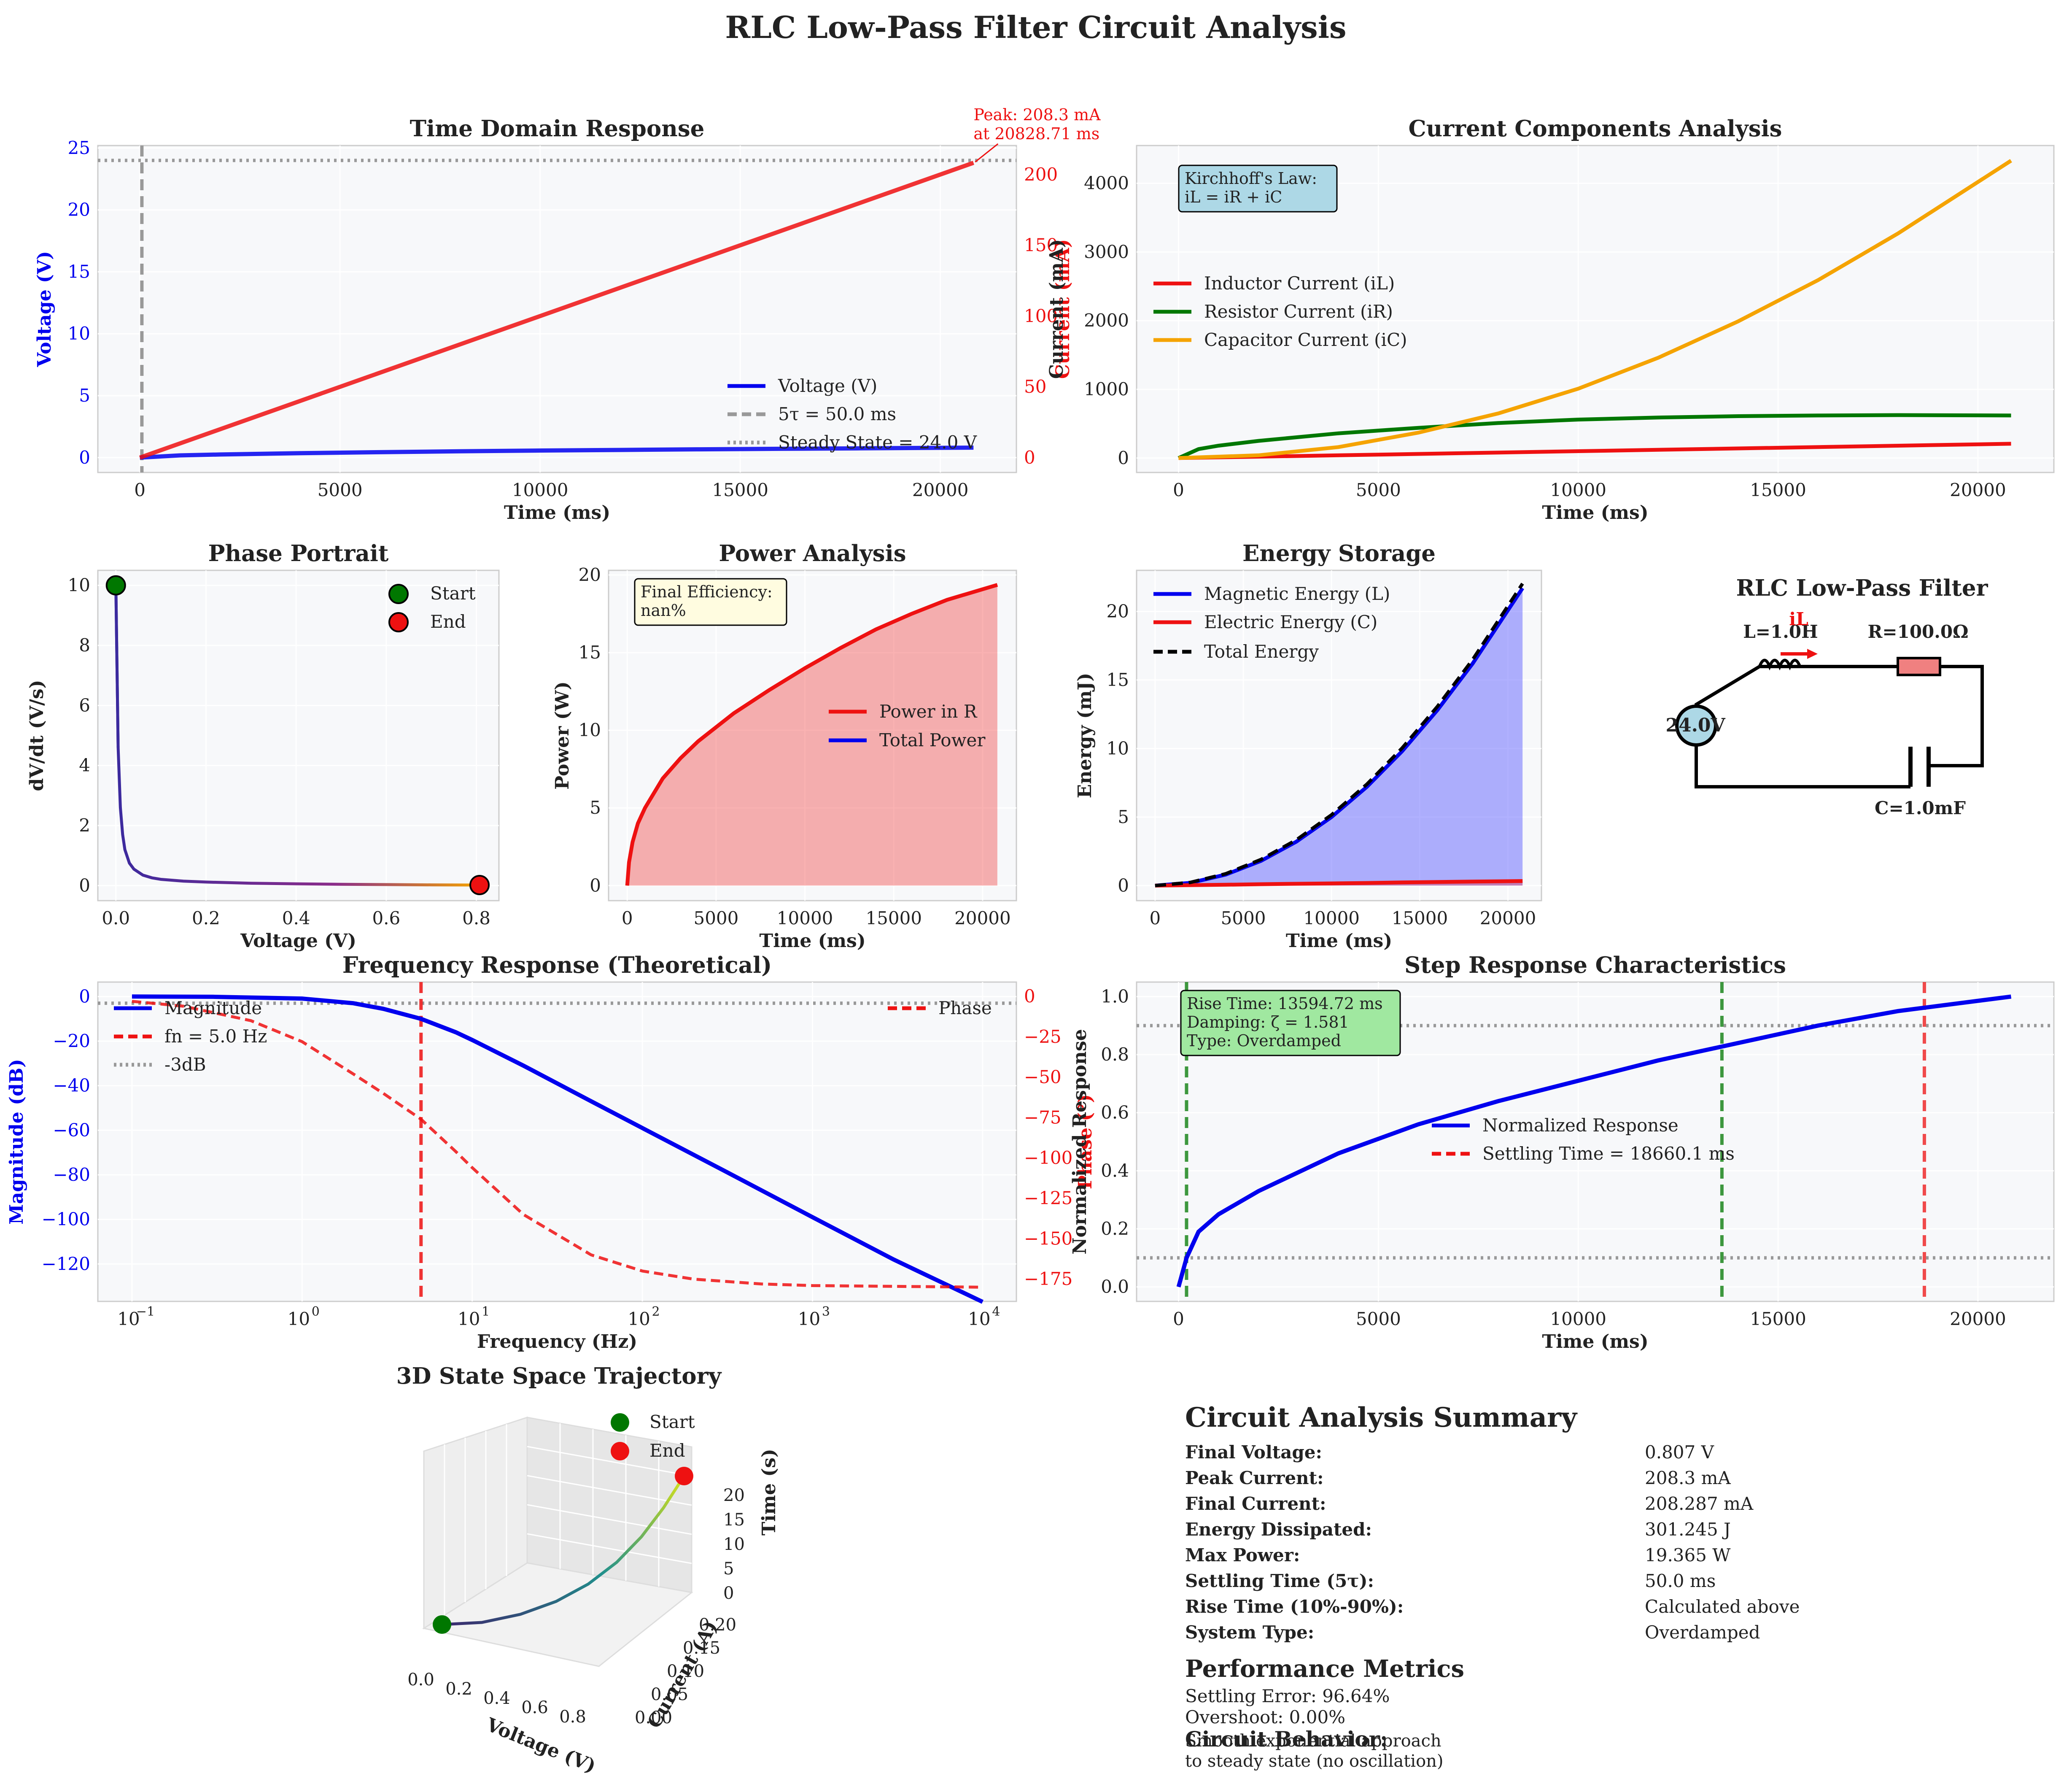  Describe the element at coordinates (557, 1615) in the screenshot. I see `pane-floor` at that location.